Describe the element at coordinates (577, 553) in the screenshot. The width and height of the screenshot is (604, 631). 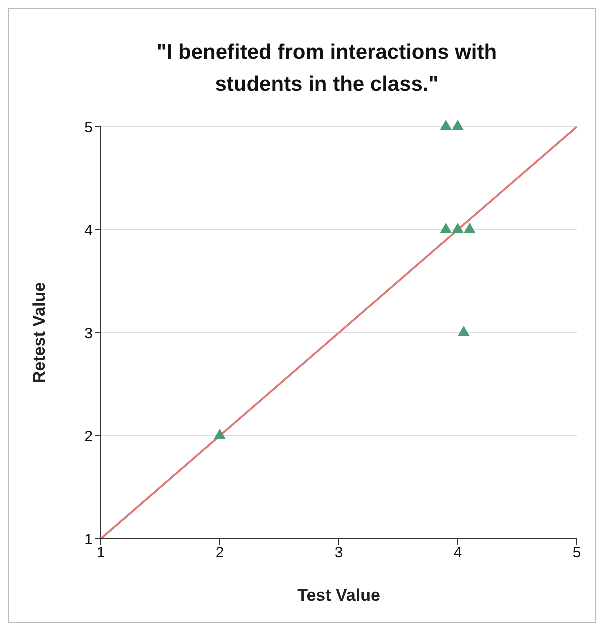
I see `x-tick-label: 5` at that location.